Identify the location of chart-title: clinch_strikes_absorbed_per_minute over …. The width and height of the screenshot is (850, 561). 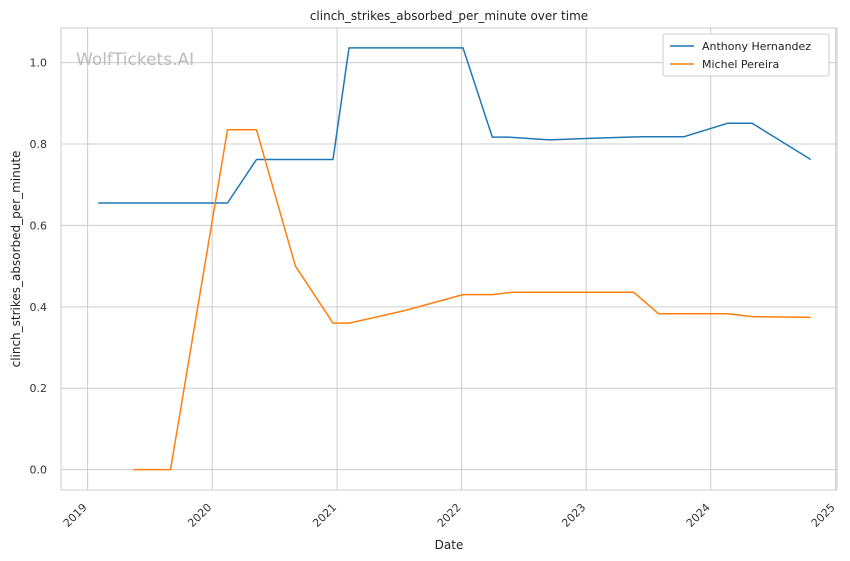
(449, 16).